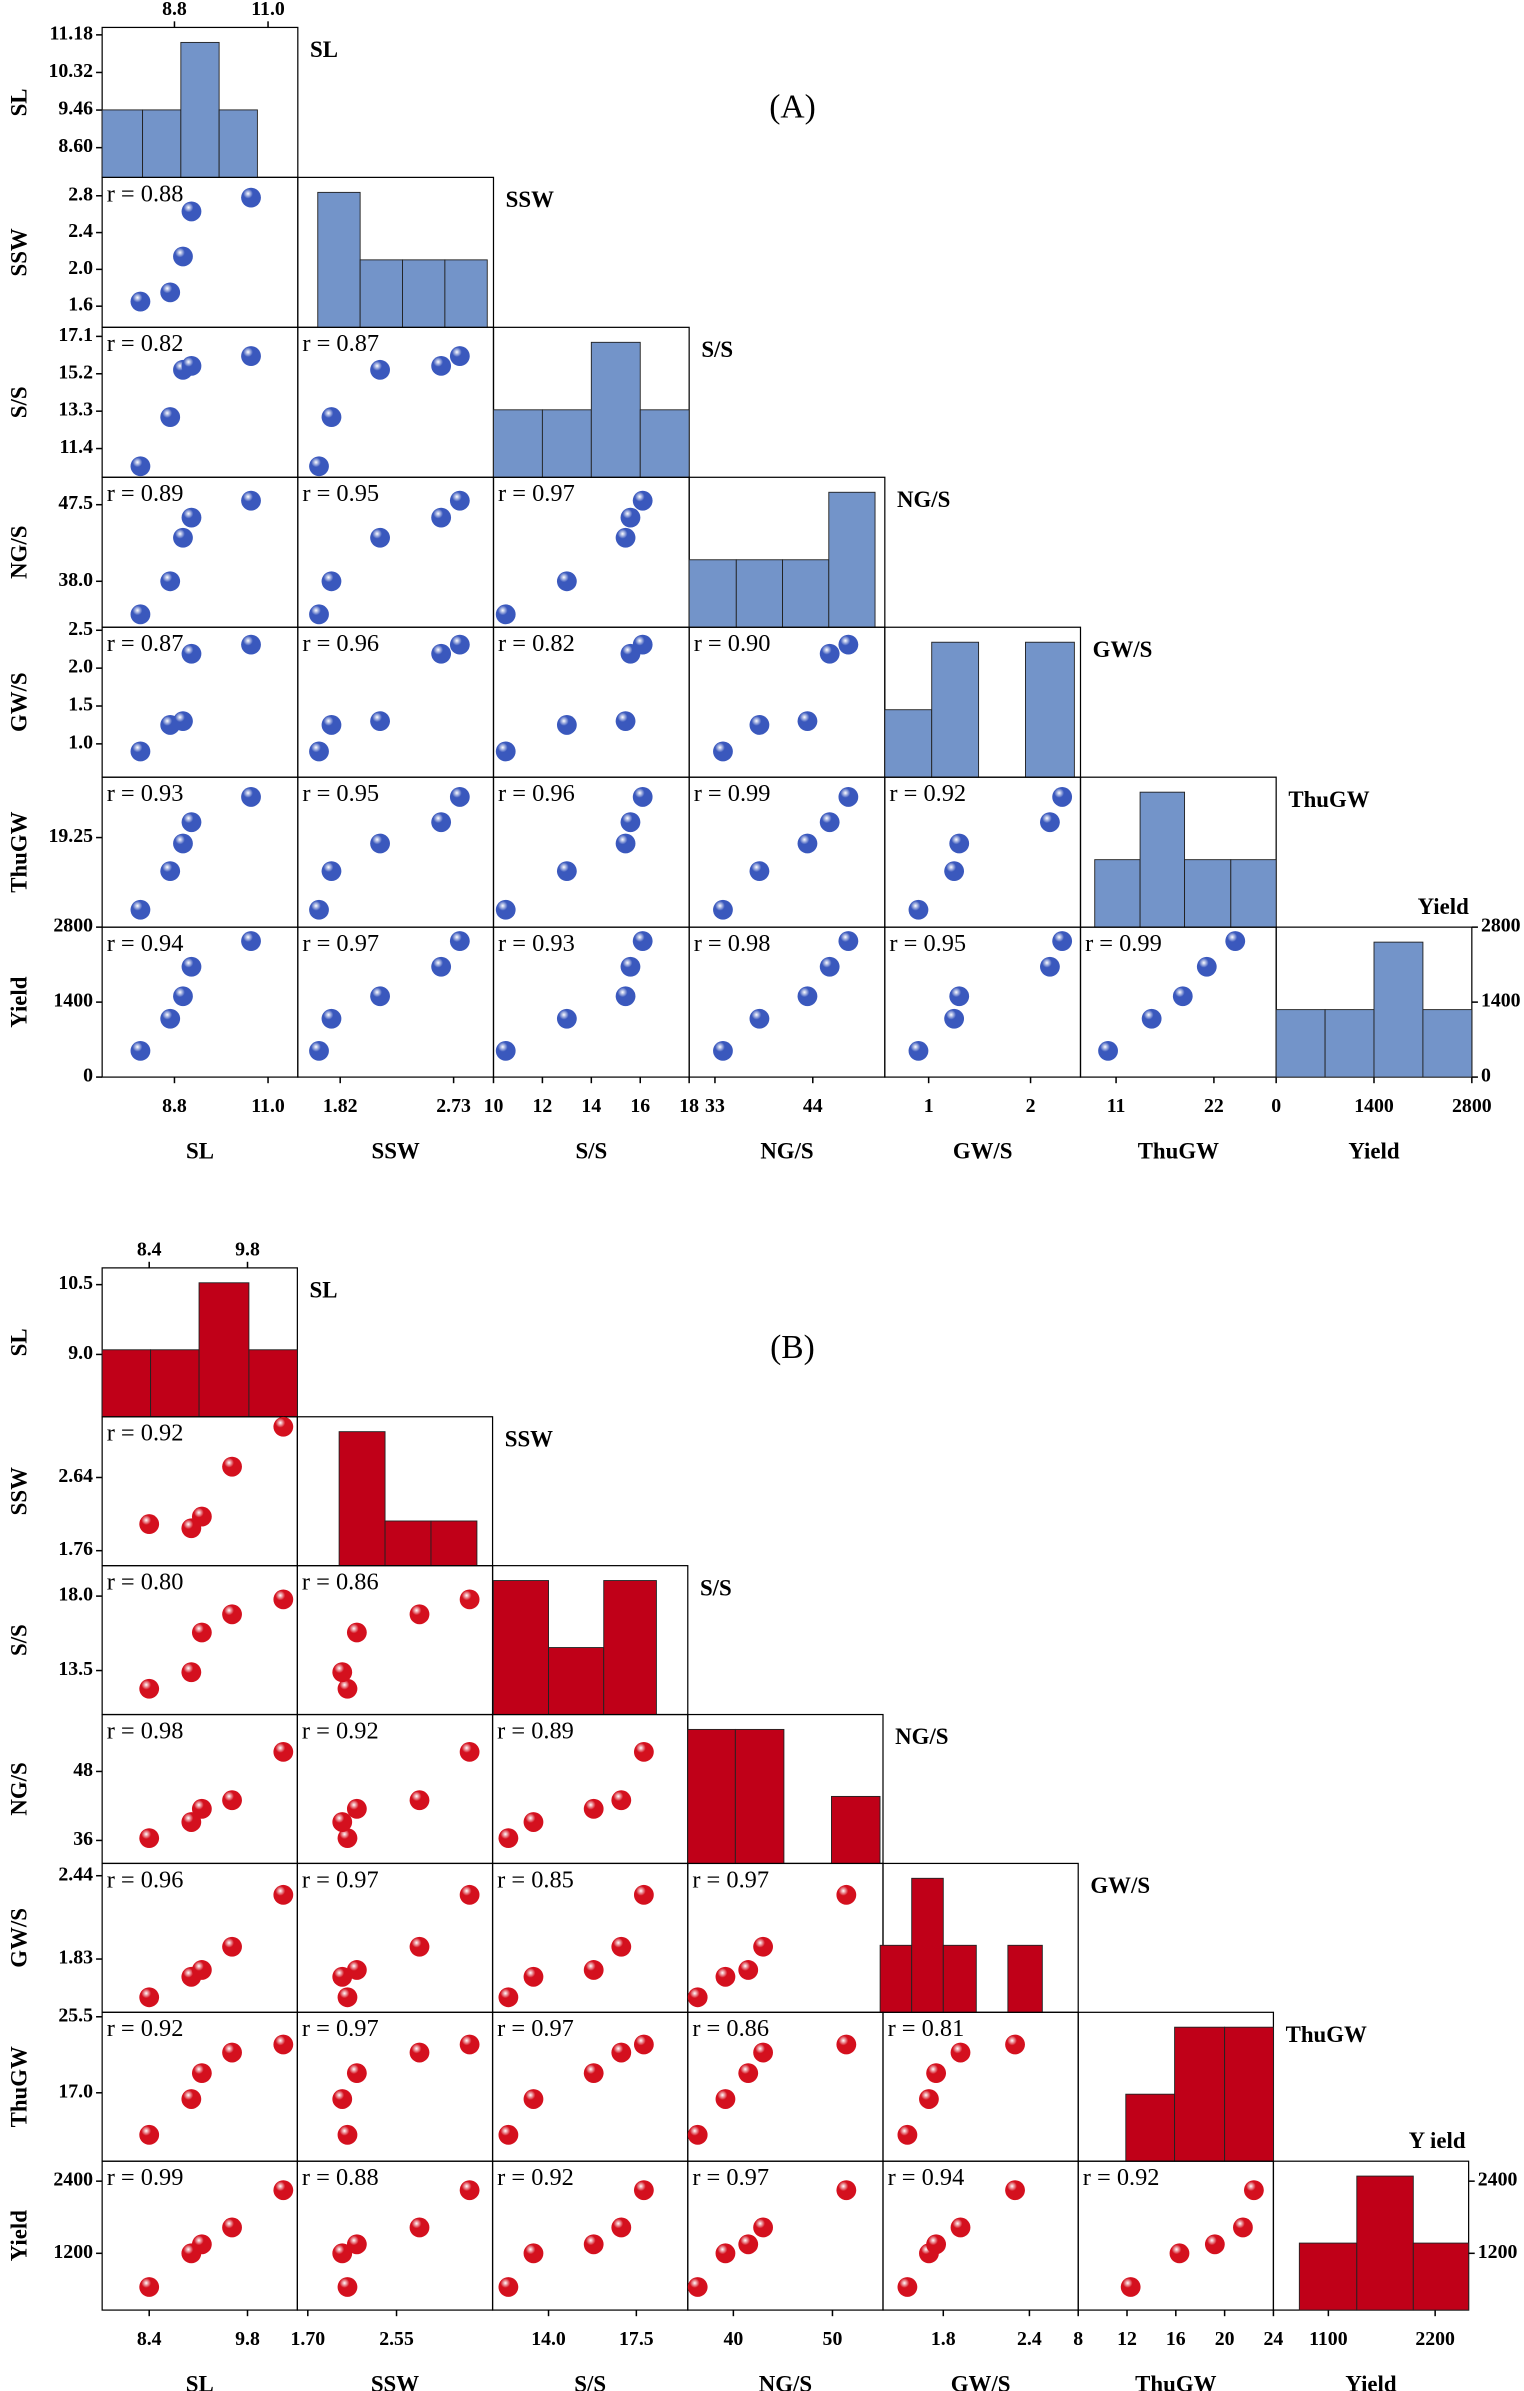  I want to click on x-tick-label: 11.0, so click(268, 1106).